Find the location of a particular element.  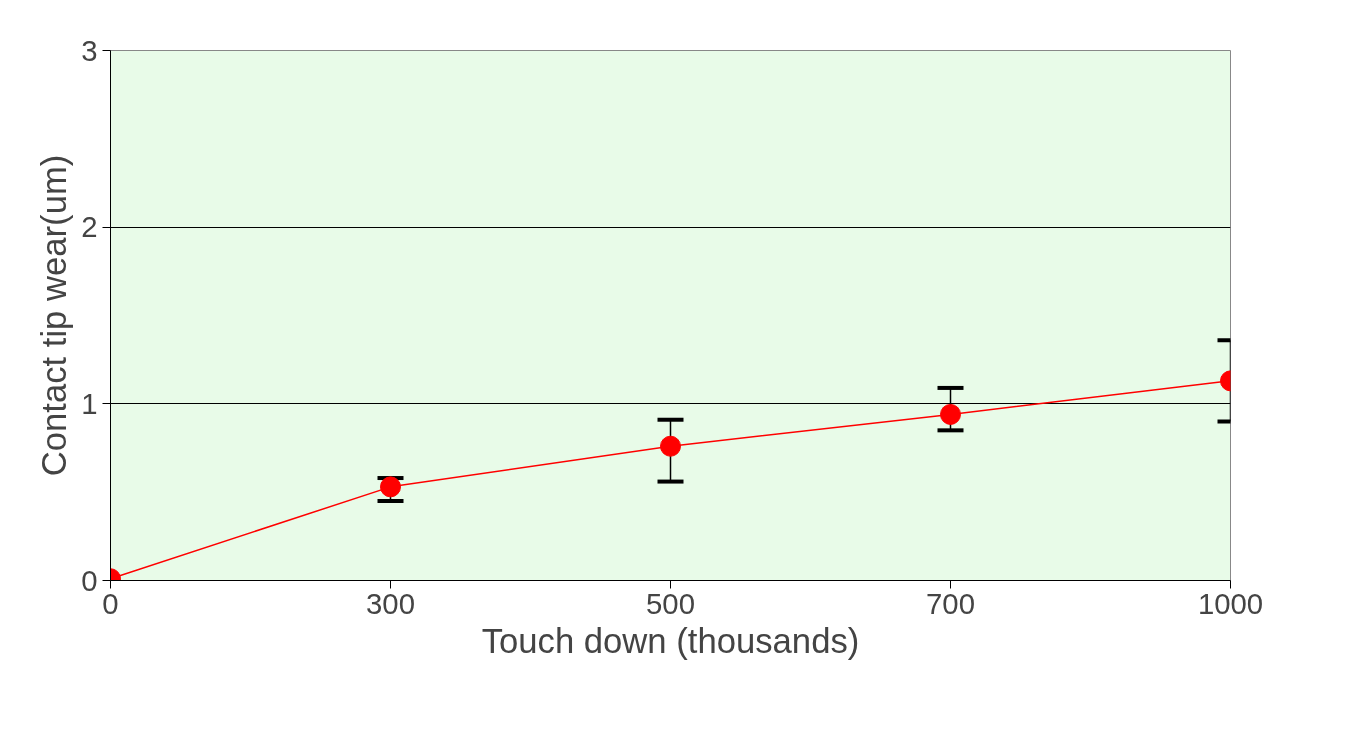

x-tick-label: 700 is located at coordinates (950, 603).